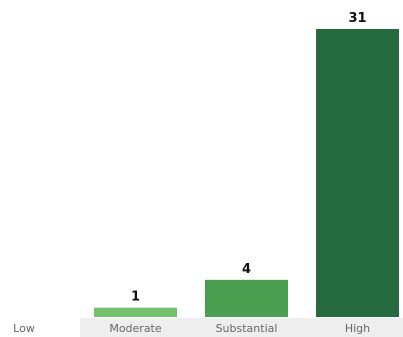 This screenshot has height=337, width=403. What do you see at coordinates (357, 328) in the screenshot?
I see `category-label-high: High` at bounding box center [357, 328].